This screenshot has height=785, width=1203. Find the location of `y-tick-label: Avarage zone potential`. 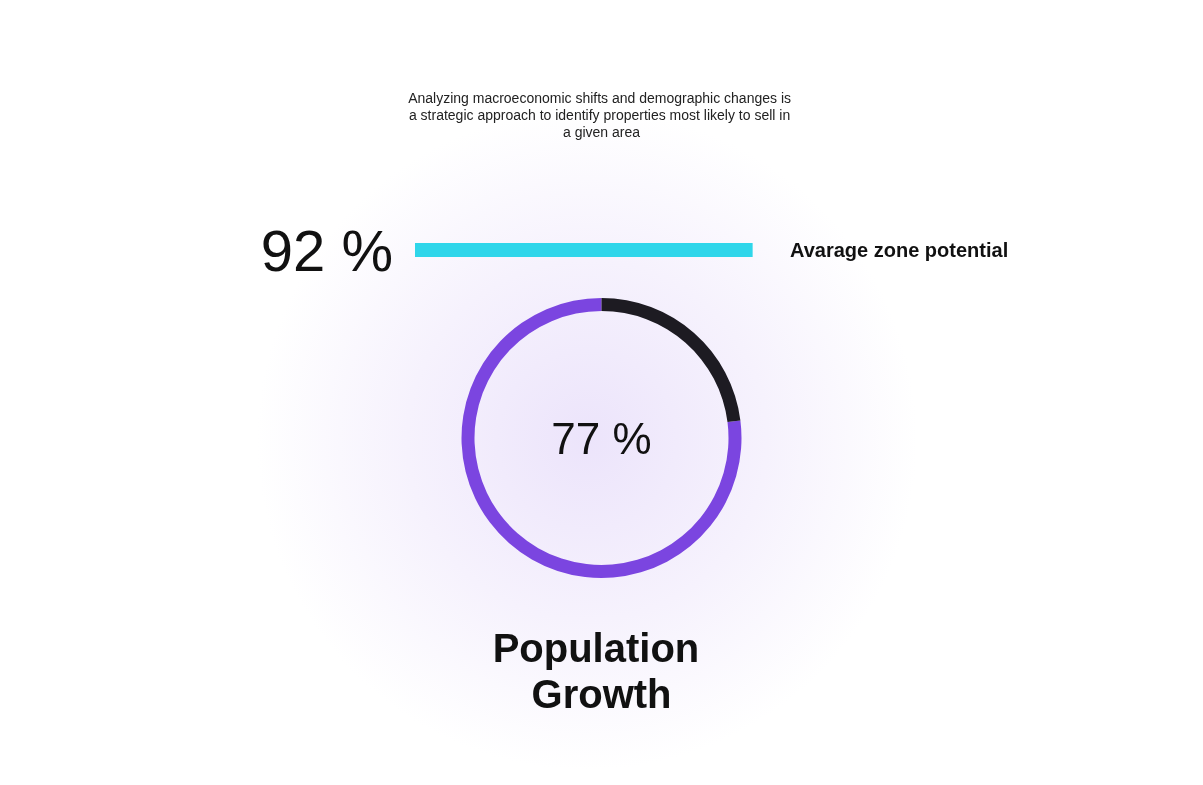

y-tick-label: Avarage zone potential is located at coordinates (899, 250).